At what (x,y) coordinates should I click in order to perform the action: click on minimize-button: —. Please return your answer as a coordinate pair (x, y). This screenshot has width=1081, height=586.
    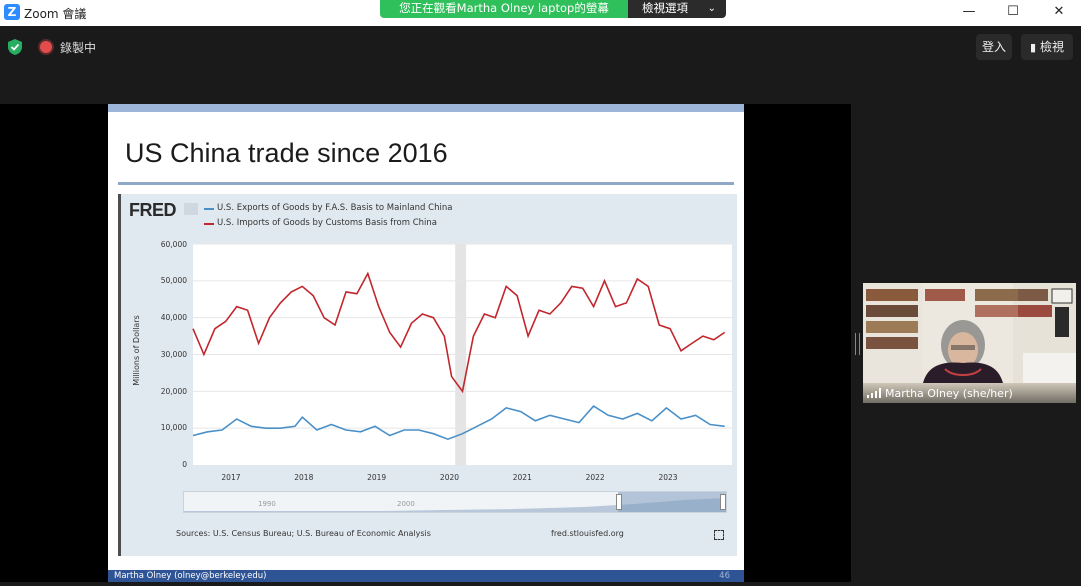
    Looking at the image, I should click on (969, 11).